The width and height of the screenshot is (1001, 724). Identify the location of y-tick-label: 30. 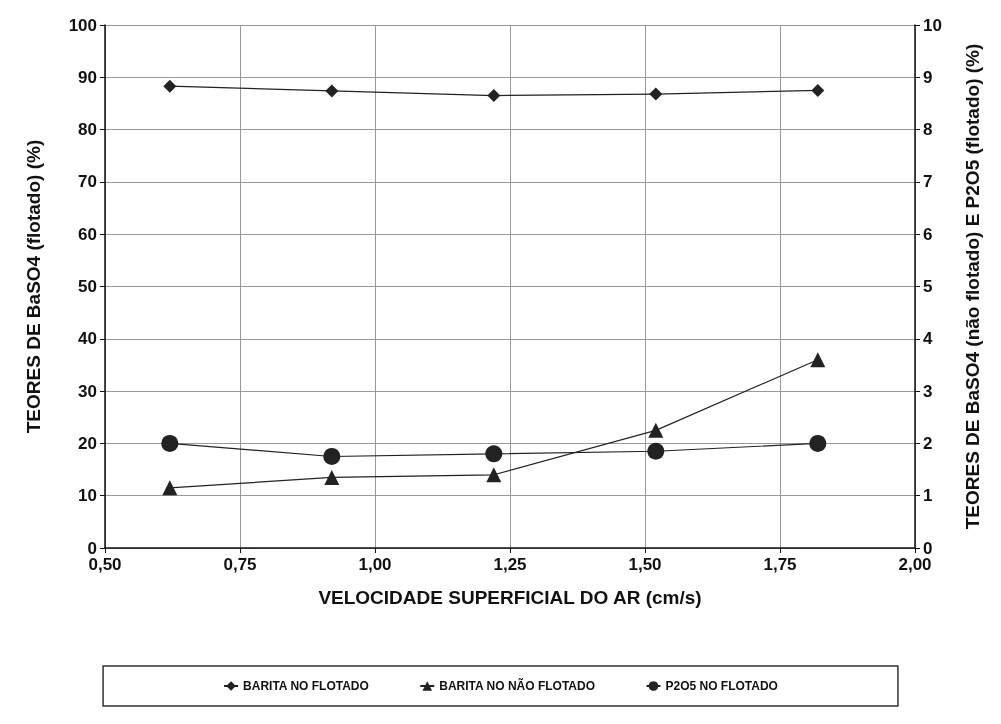
(87, 391).